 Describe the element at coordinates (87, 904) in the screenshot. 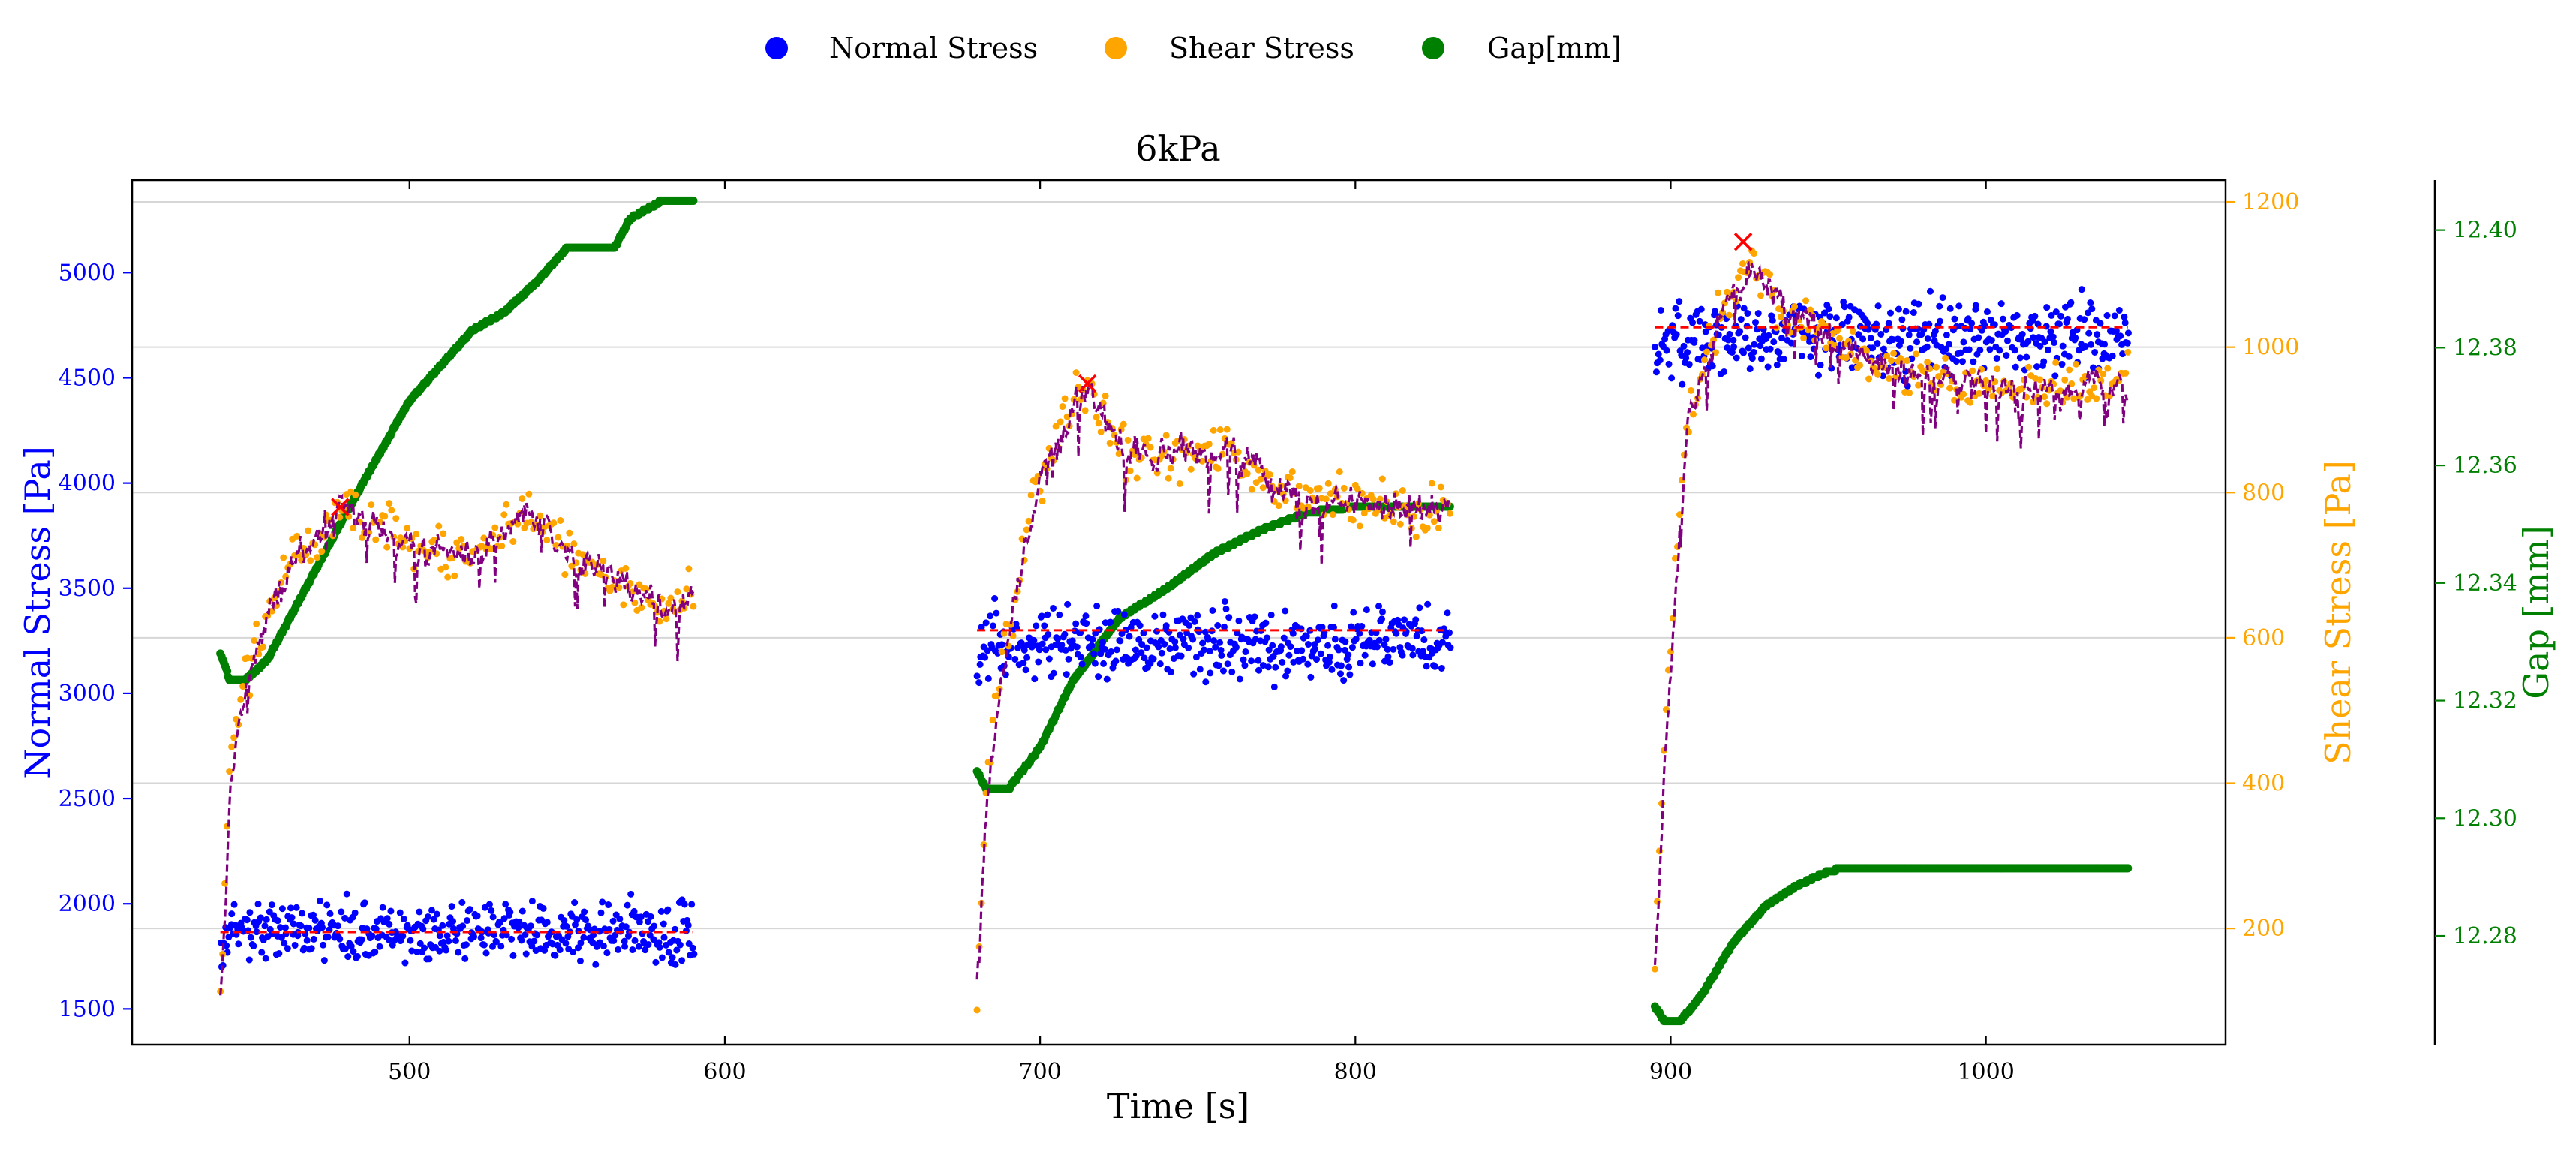

I see `normal-tick-label: 2000` at that location.